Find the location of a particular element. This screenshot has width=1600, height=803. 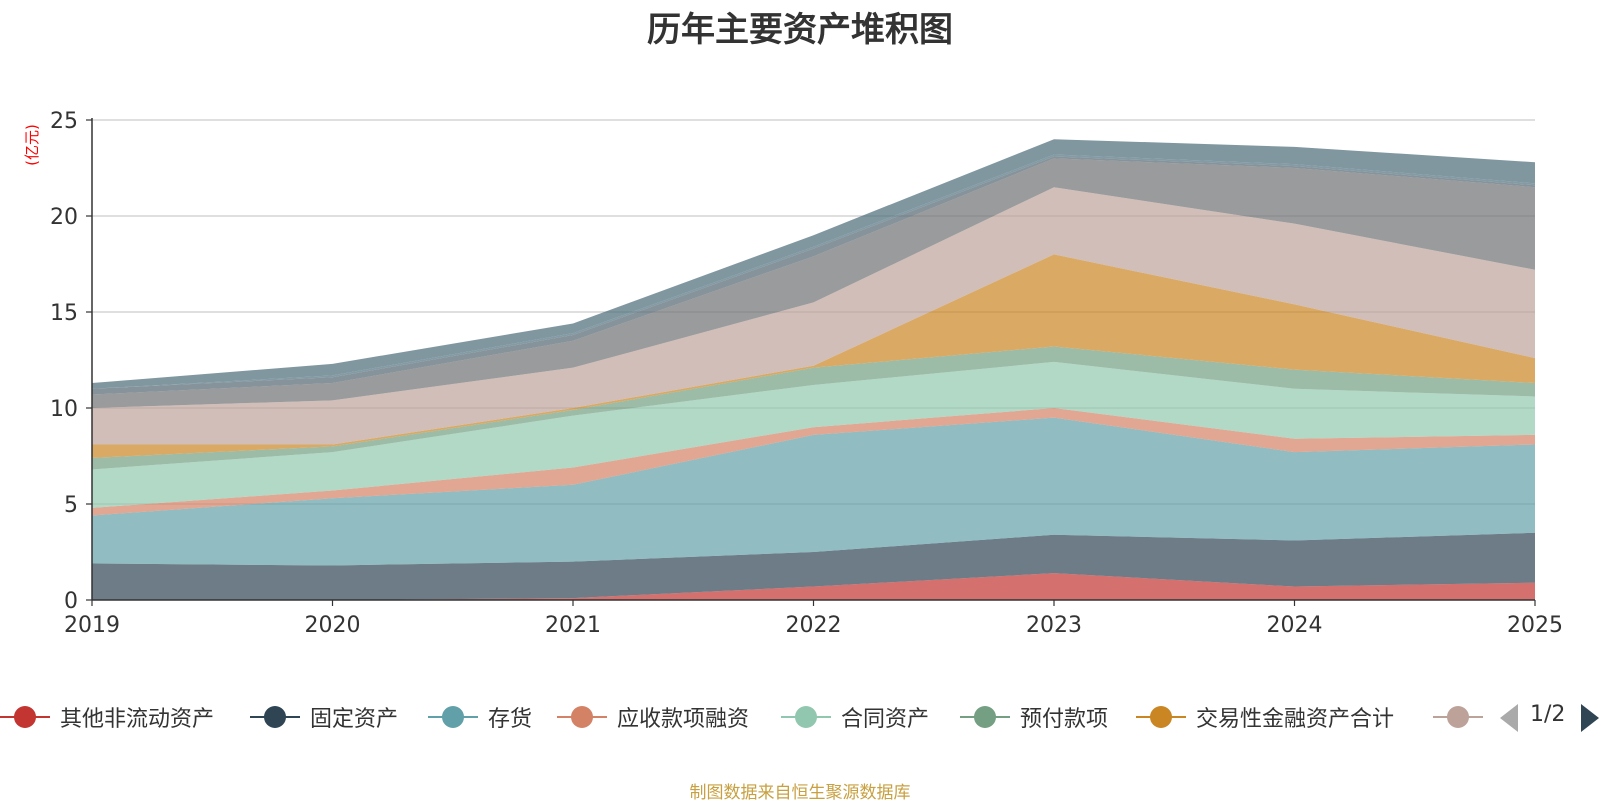

legend-item: 其他非流动资产 is located at coordinates (107, 717).